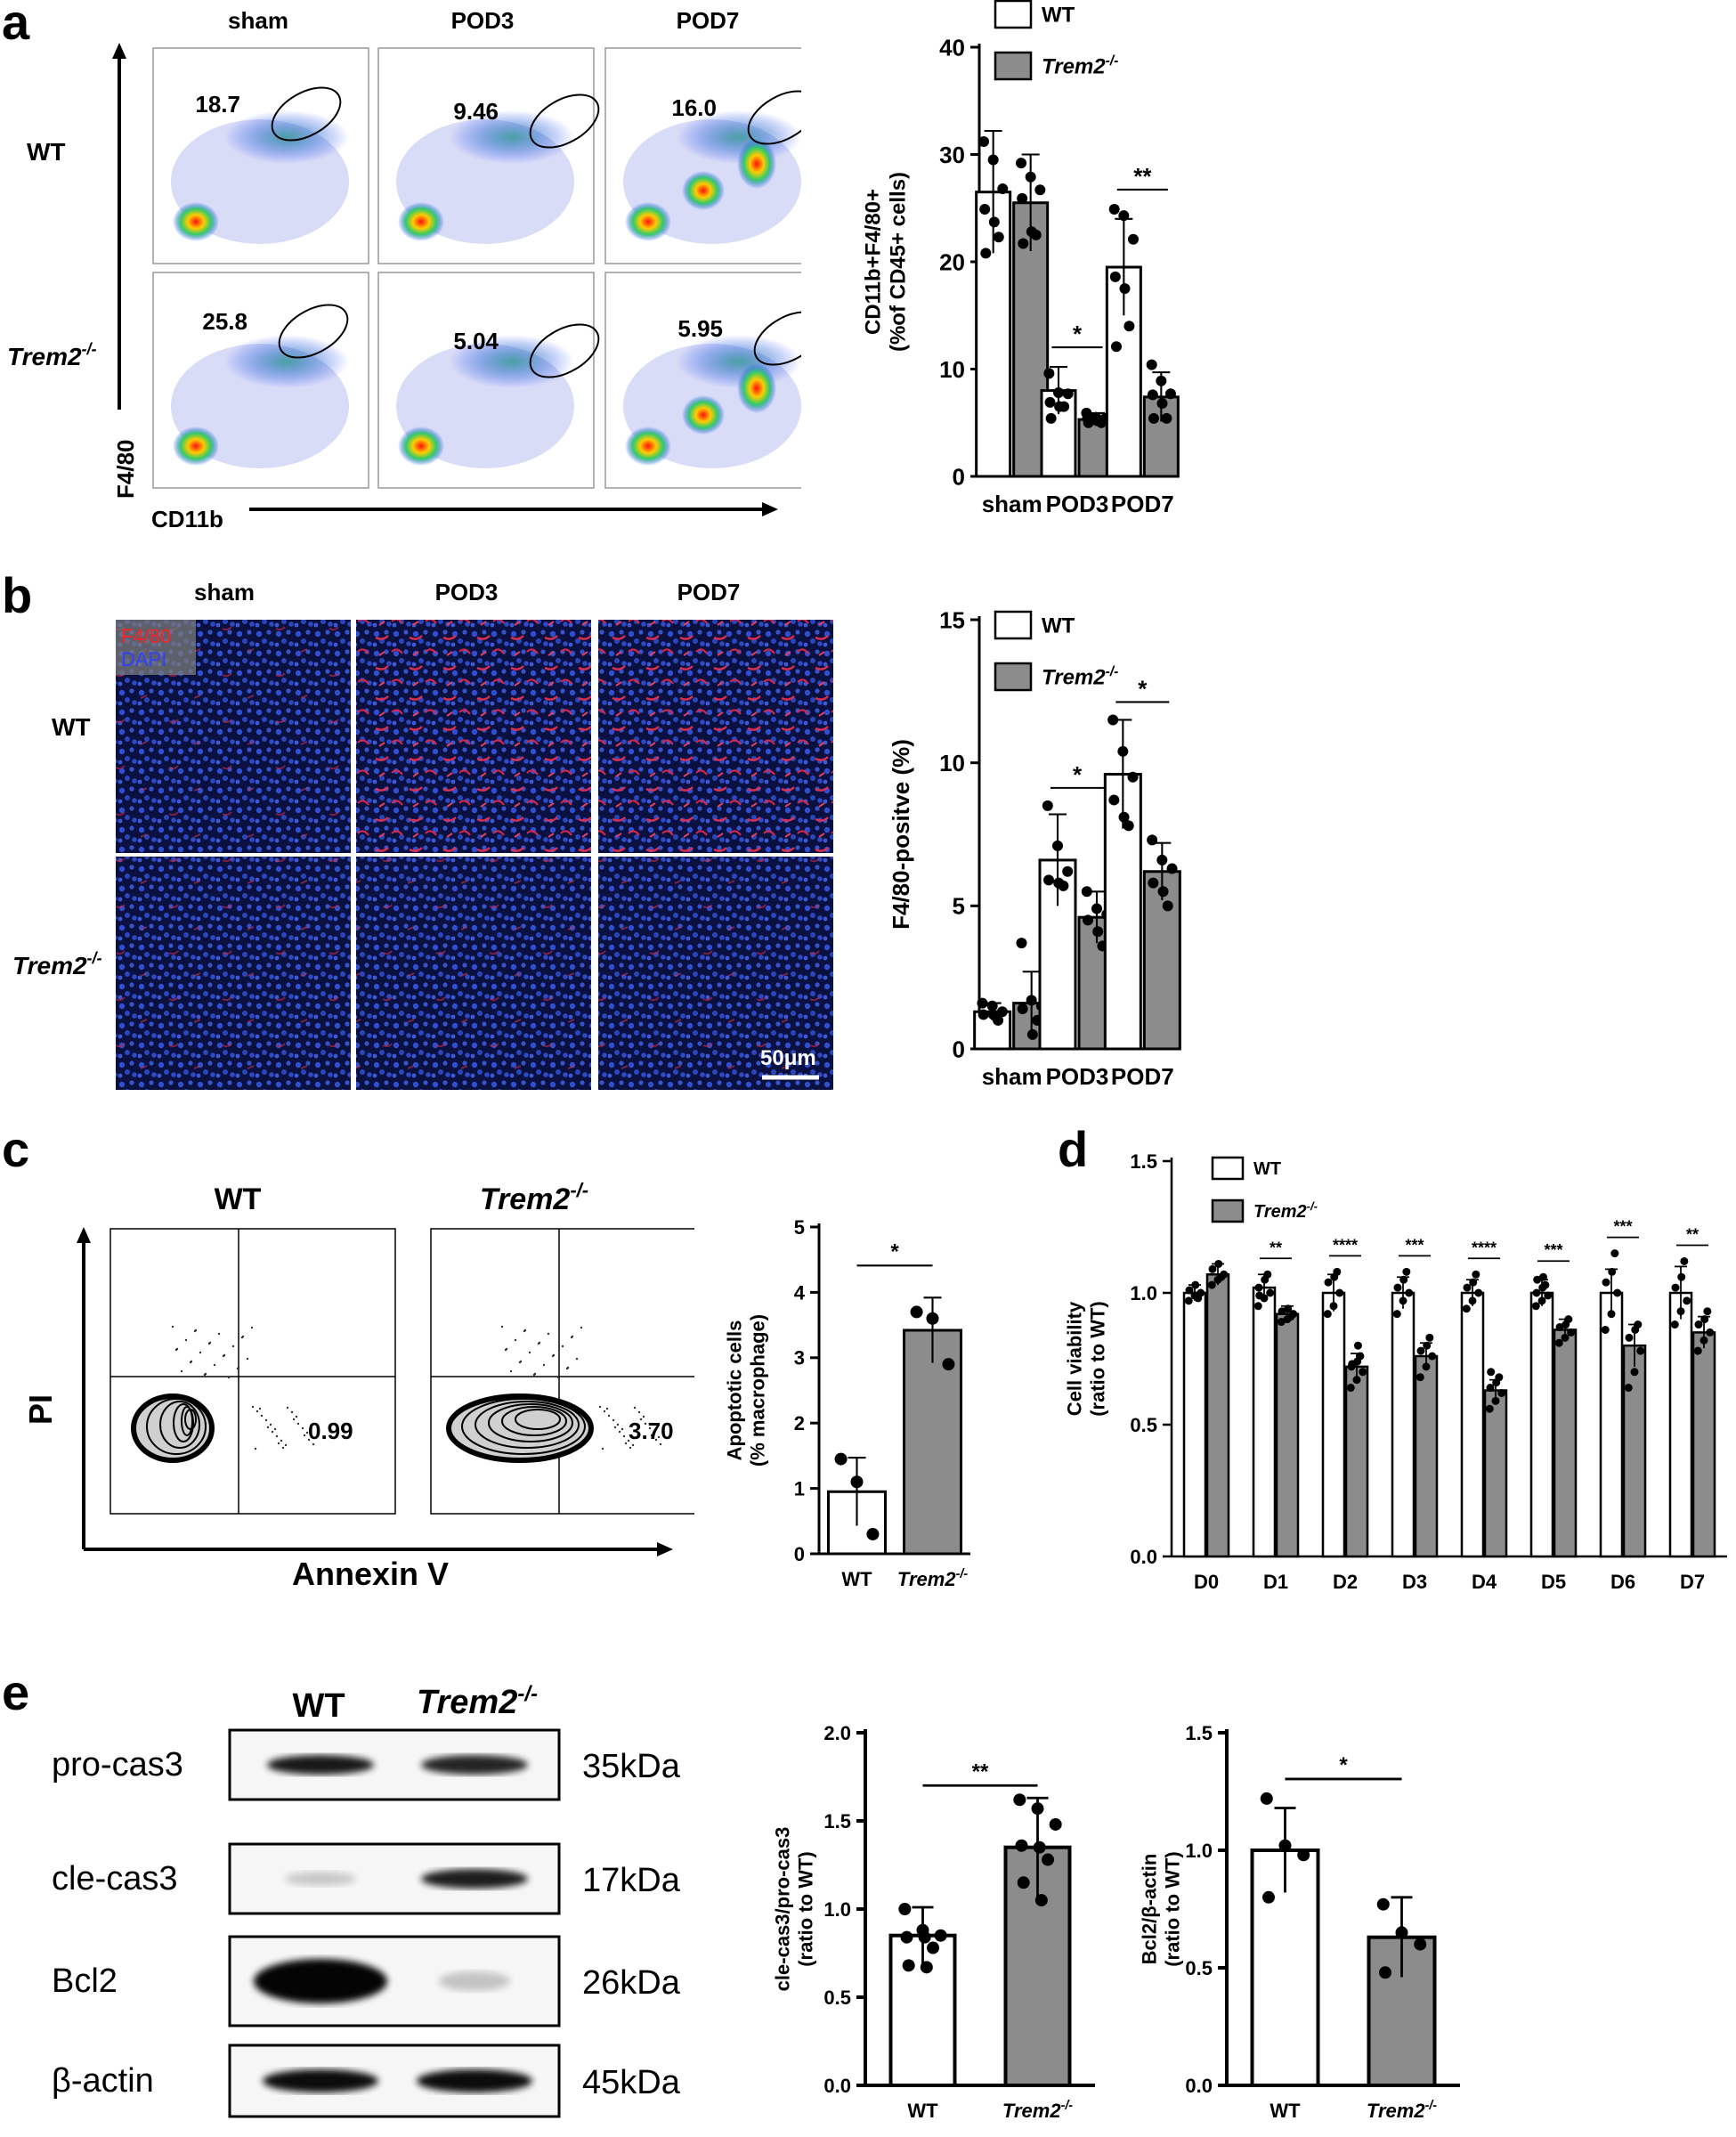 This screenshot has height=2137, width=1736. What do you see at coordinates (837, 1733) in the screenshot?
I see `y-tick-label: 2.0` at bounding box center [837, 1733].